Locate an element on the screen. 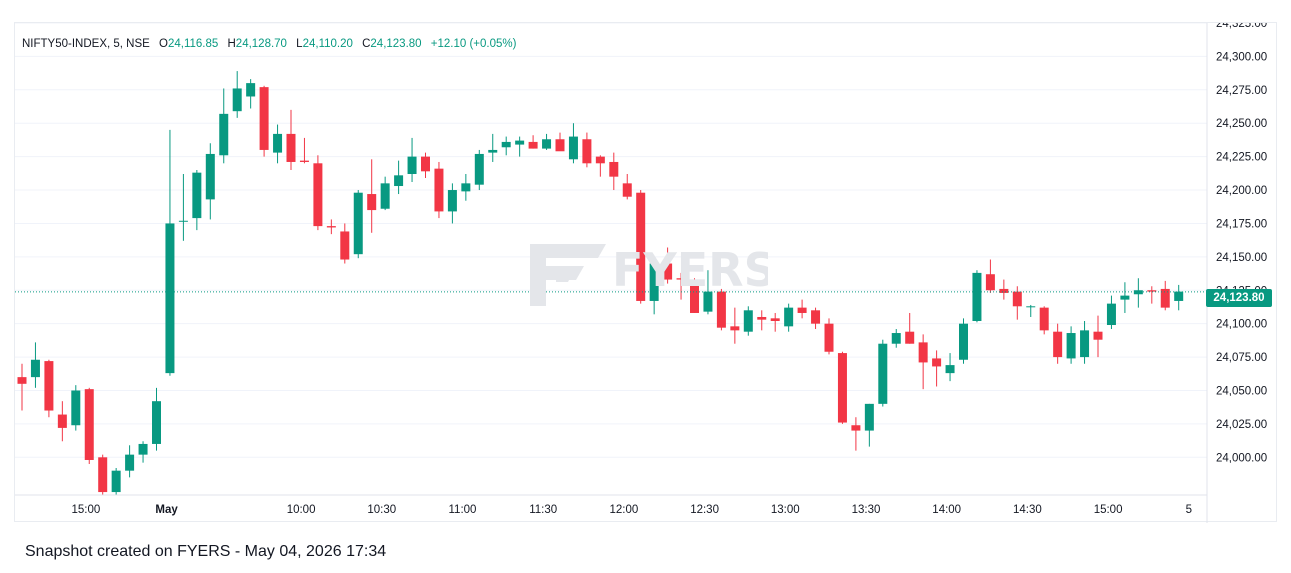 This screenshot has height=573, width=1291. time-tick-label: 5 is located at coordinates (1189, 510).